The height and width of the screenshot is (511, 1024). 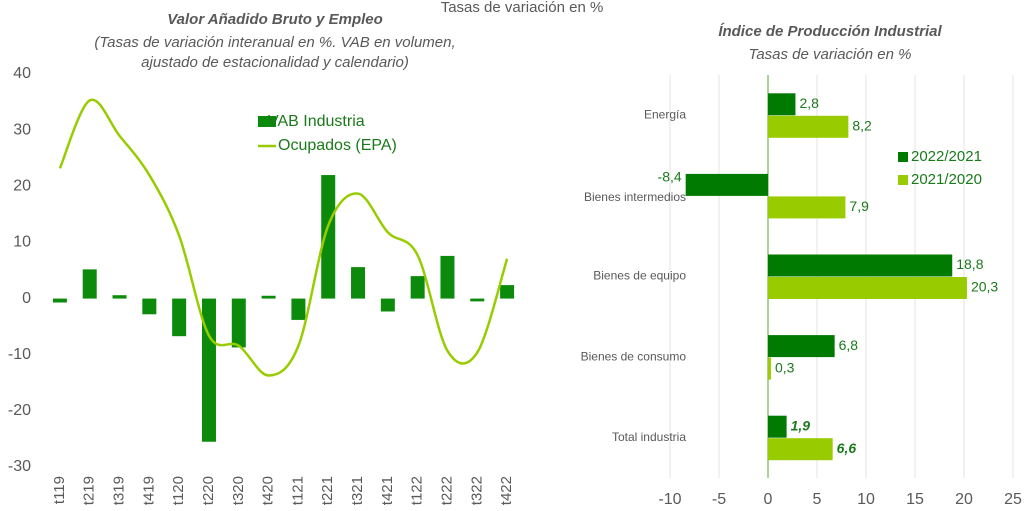 I want to click on y-tick-label: 10, so click(x=22, y=242).